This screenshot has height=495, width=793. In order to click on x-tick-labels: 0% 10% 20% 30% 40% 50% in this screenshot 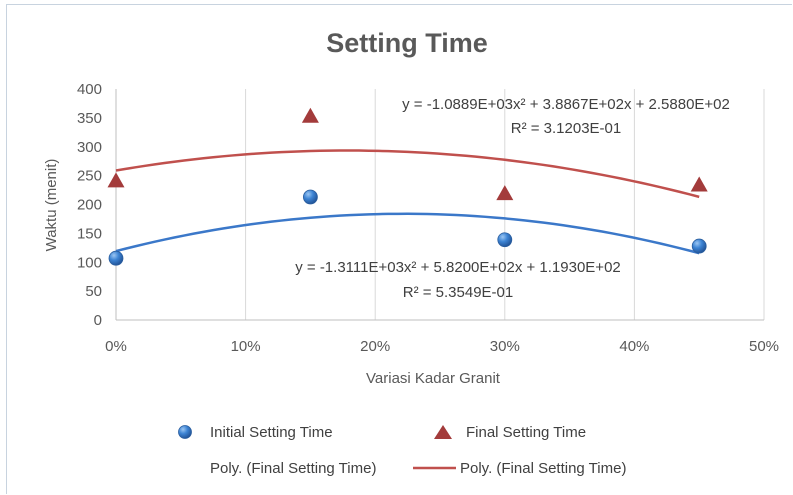, I will do `click(442, 346)`.